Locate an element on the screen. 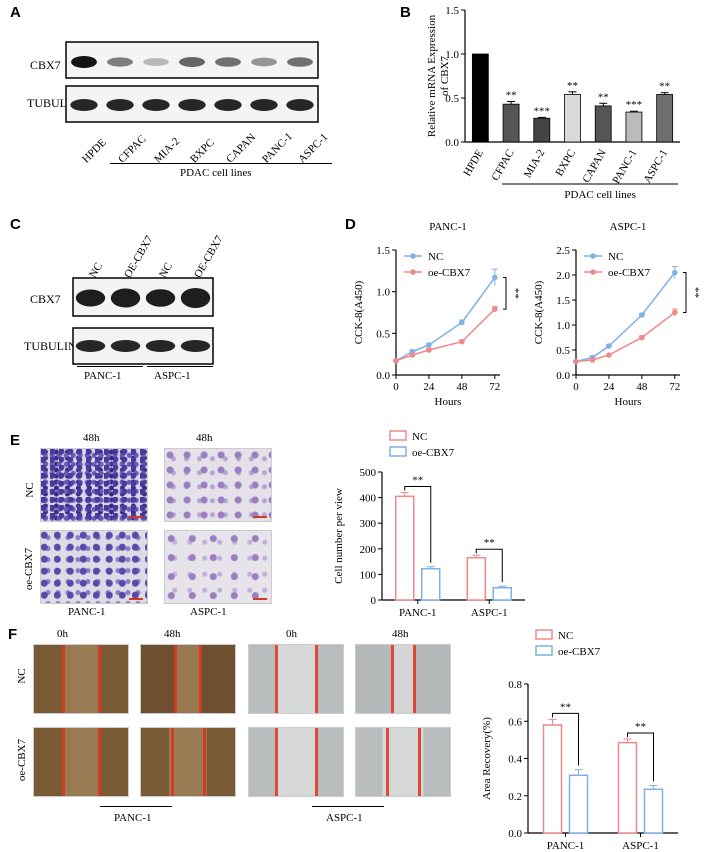  images-e-col-header-1: 48h is located at coordinates (91, 438).